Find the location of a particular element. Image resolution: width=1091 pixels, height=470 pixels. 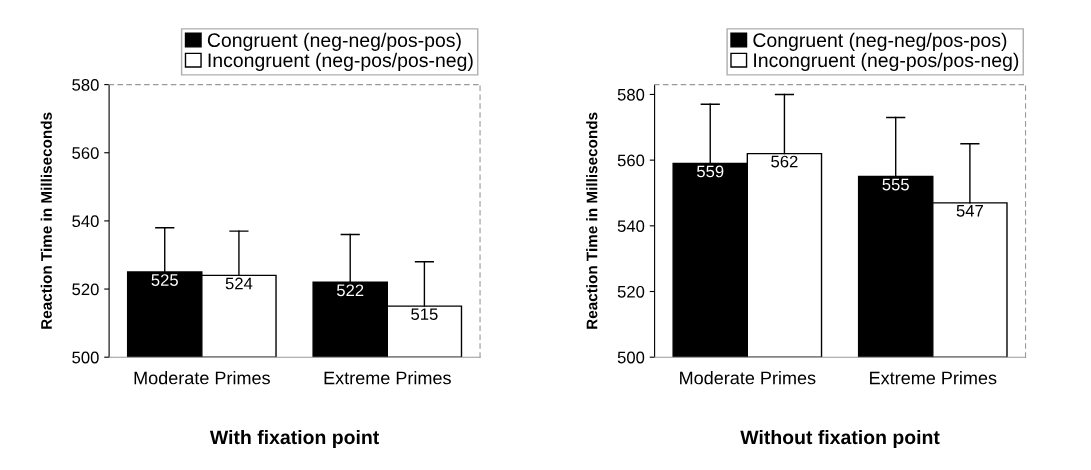

data-label: 562 is located at coordinates (784, 161).